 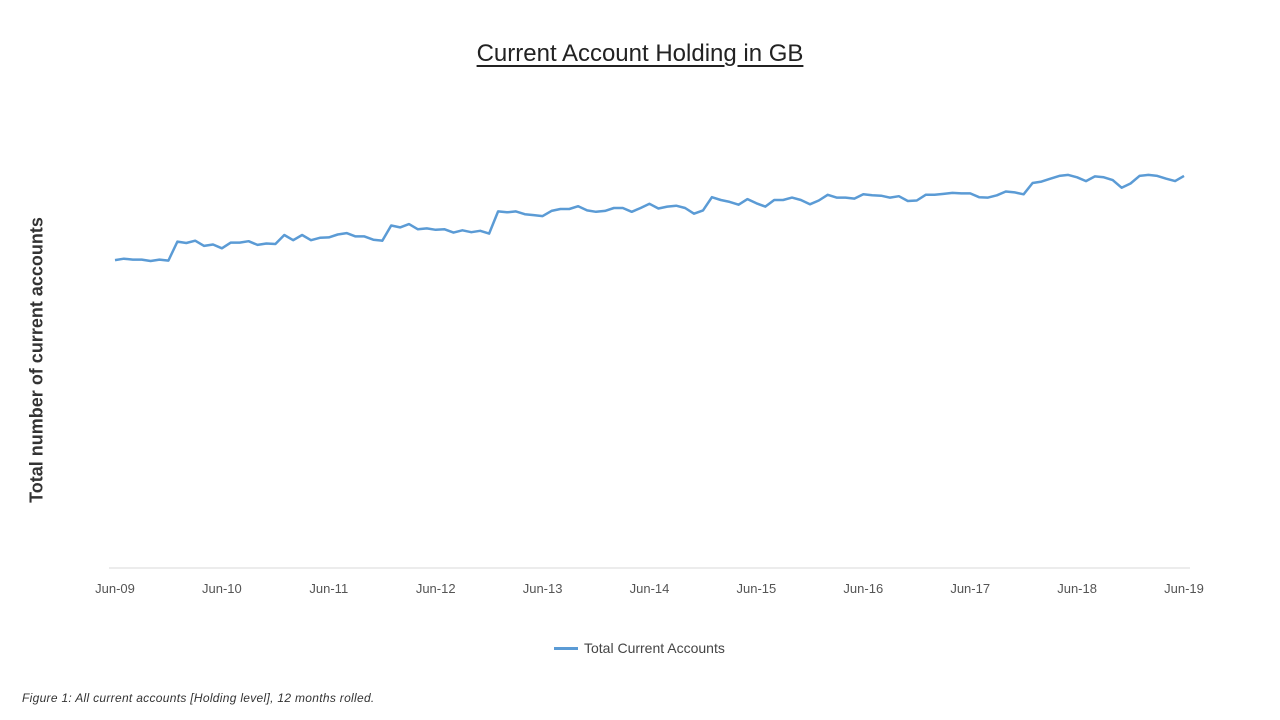 I want to click on x-tick-label: Jun-12, so click(x=436, y=588).